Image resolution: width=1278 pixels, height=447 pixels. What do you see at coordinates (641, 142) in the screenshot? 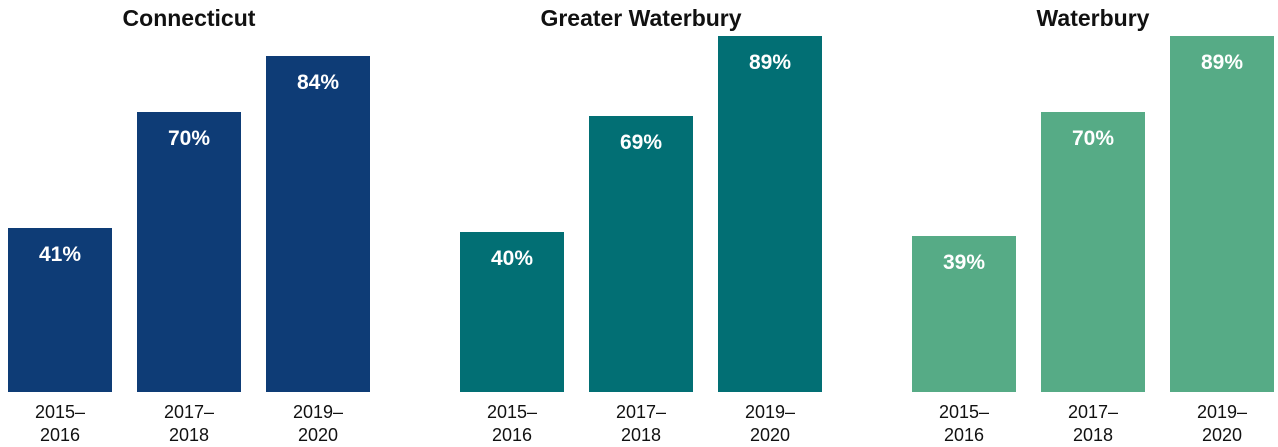
I see `bar-value-label: 69%` at bounding box center [641, 142].